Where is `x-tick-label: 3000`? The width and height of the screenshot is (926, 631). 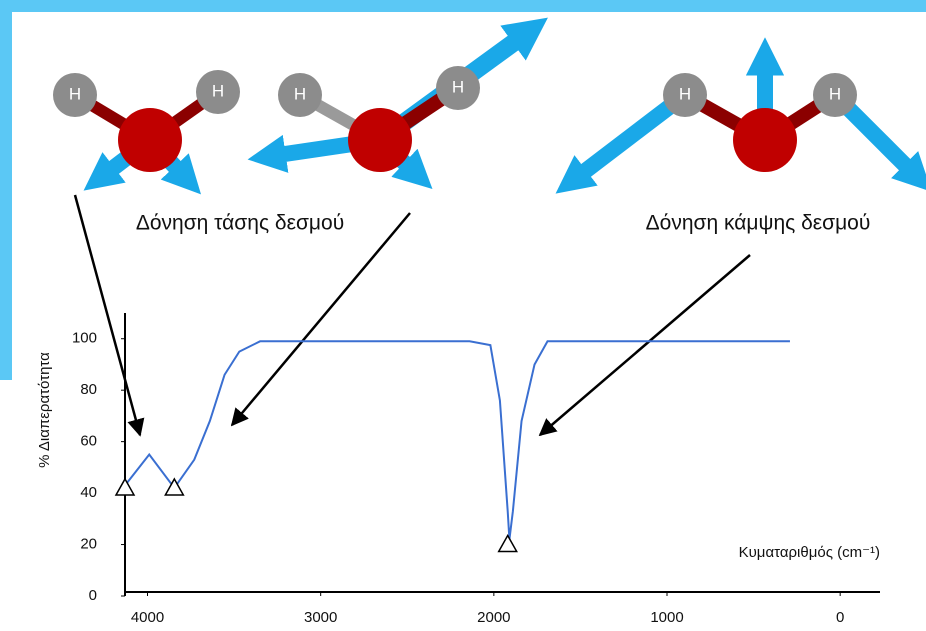 x-tick-label: 3000 is located at coordinates (320, 617).